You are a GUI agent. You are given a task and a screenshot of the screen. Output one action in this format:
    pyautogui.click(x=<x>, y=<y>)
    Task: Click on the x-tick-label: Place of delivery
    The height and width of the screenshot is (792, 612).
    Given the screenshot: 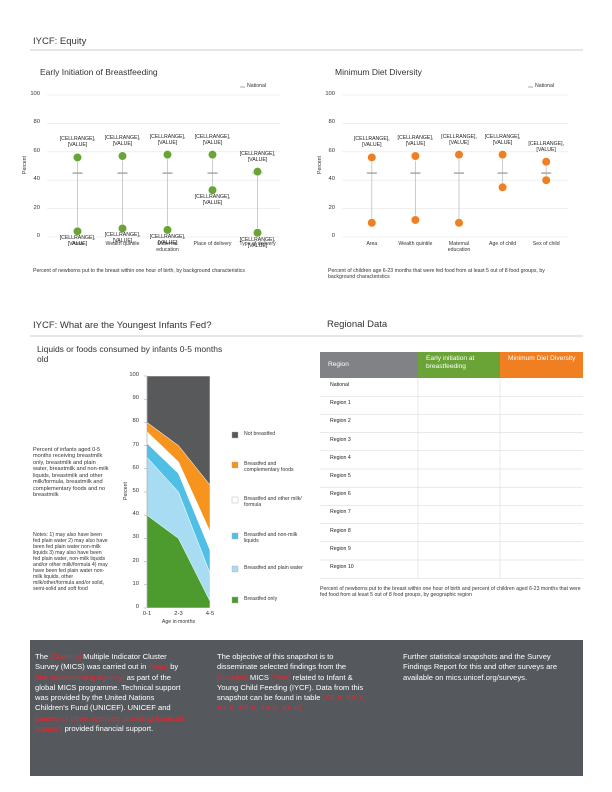 What is the action you would take?
    pyautogui.click(x=212, y=244)
    